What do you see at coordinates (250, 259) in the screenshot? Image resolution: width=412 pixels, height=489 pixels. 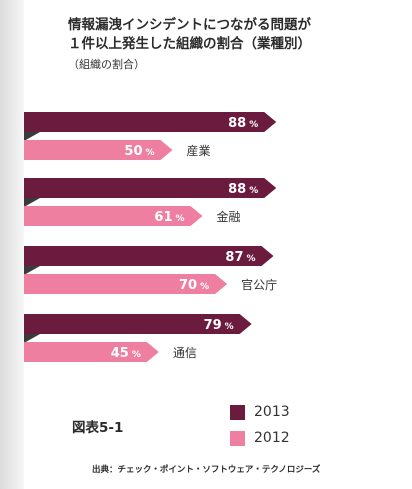 I see `bar-unit-2013-2: %` at bounding box center [250, 259].